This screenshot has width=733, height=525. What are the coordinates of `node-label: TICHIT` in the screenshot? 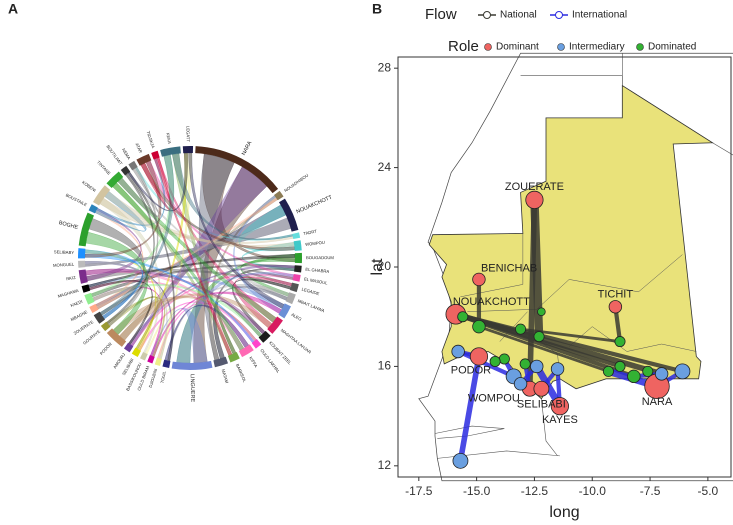 It's located at (616, 295).